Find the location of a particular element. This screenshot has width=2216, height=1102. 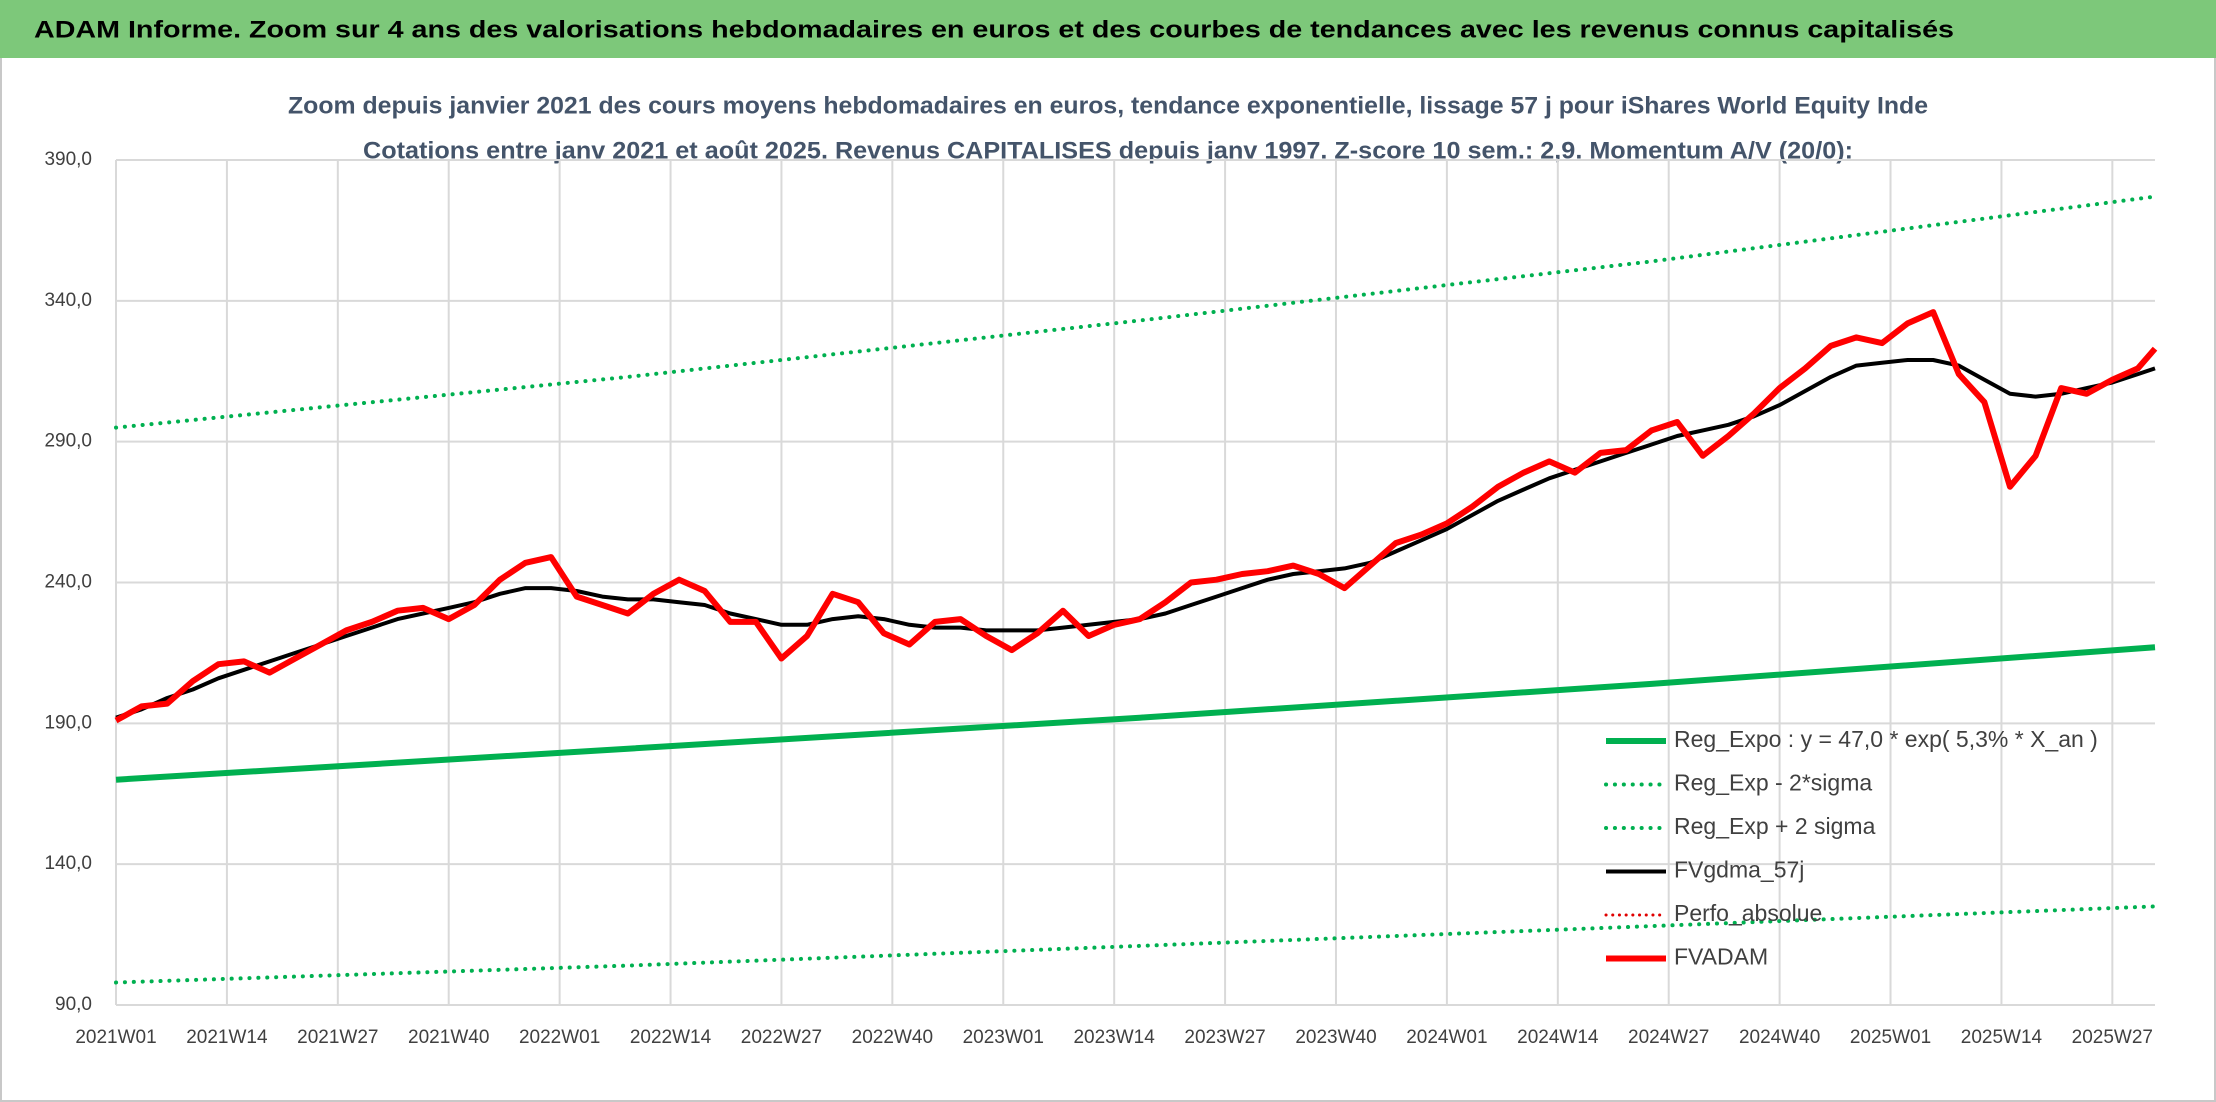

legend-label: Reg_Exp - 2*sigma is located at coordinates (1773, 783).